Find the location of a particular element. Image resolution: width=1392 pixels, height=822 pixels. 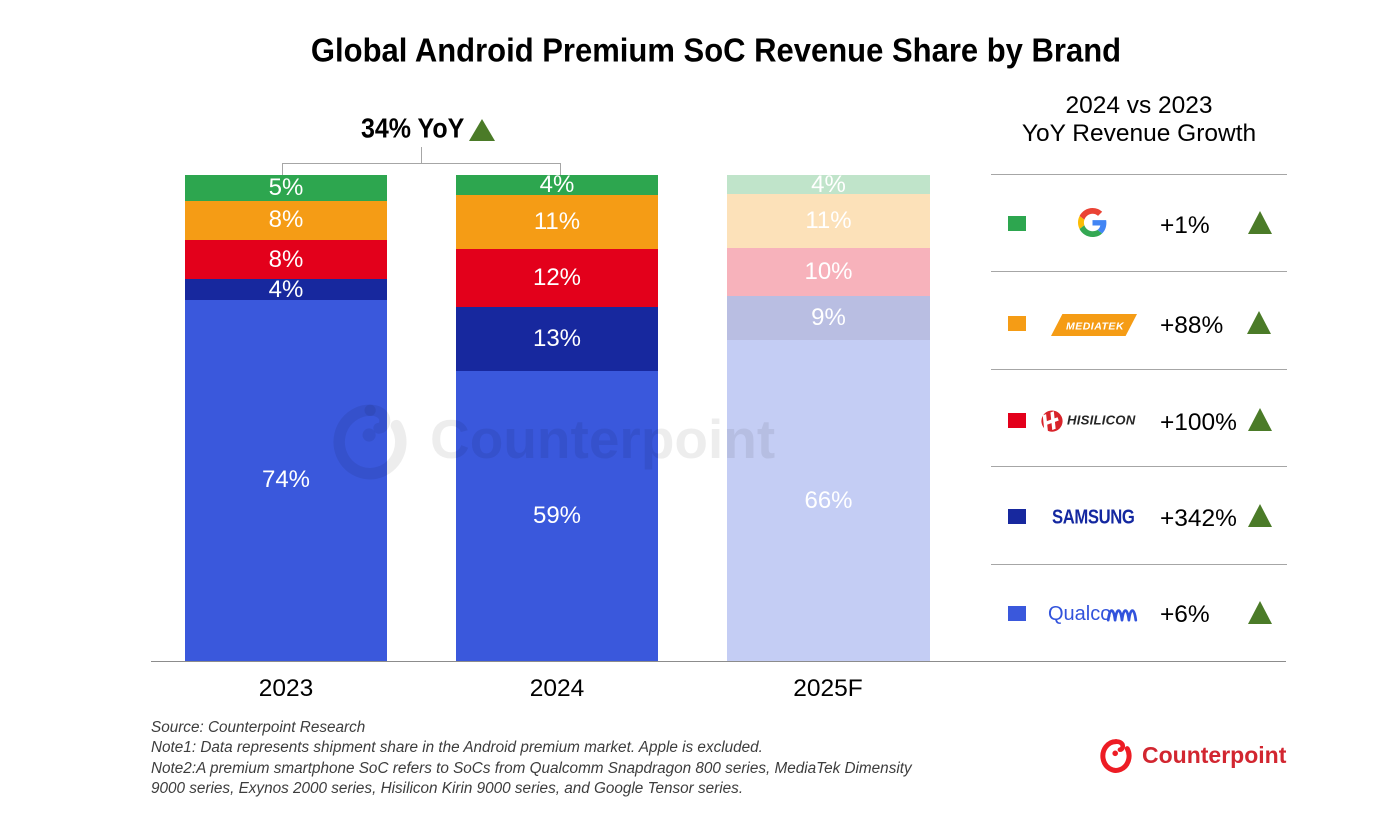

svg-text: Qualco is located at coordinates (1079, 614).